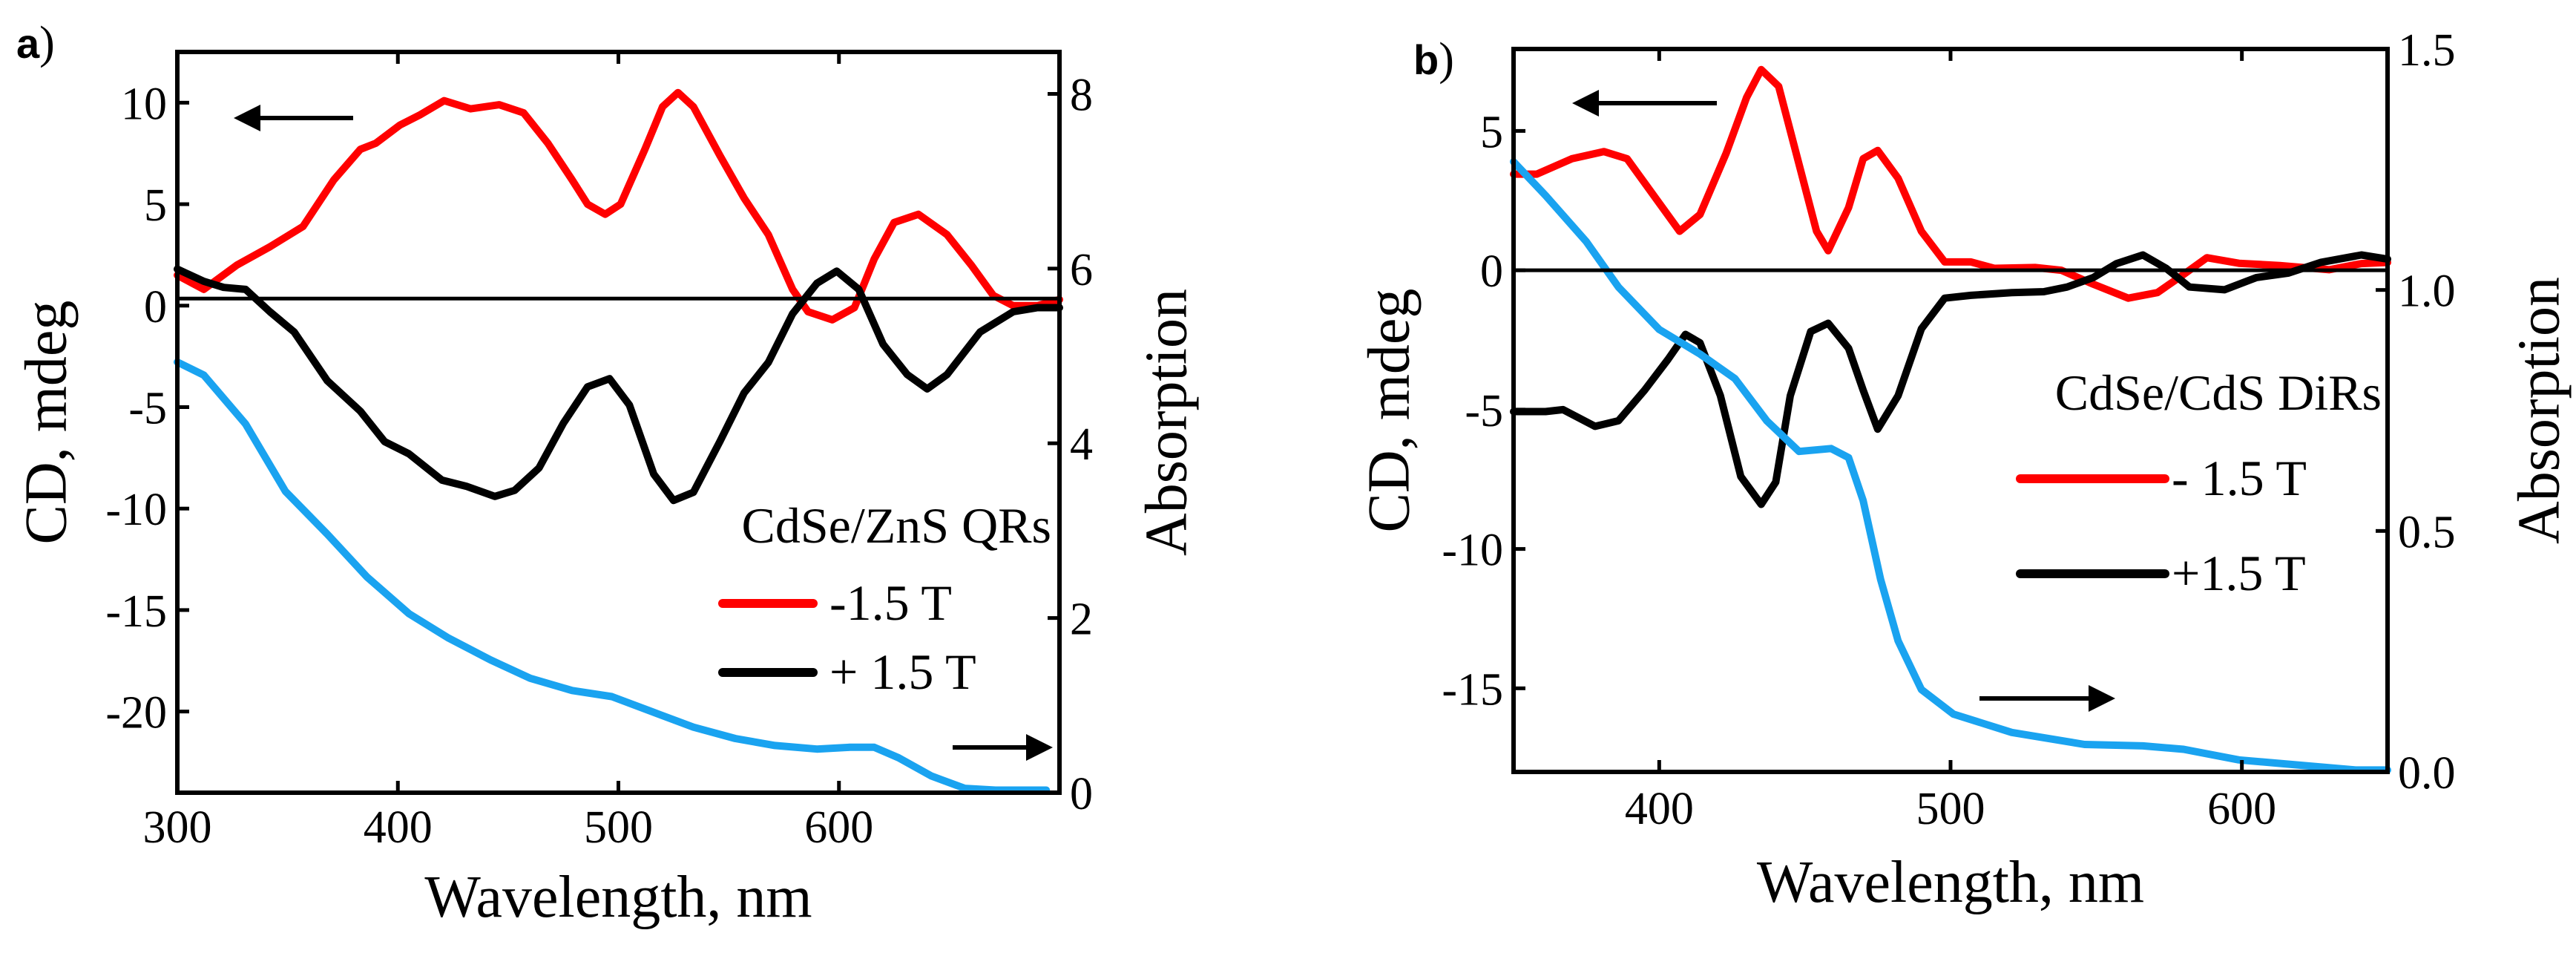 This screenshot has height=956, width=2576. I want to click on panel-label: b), so click(1433, 60).